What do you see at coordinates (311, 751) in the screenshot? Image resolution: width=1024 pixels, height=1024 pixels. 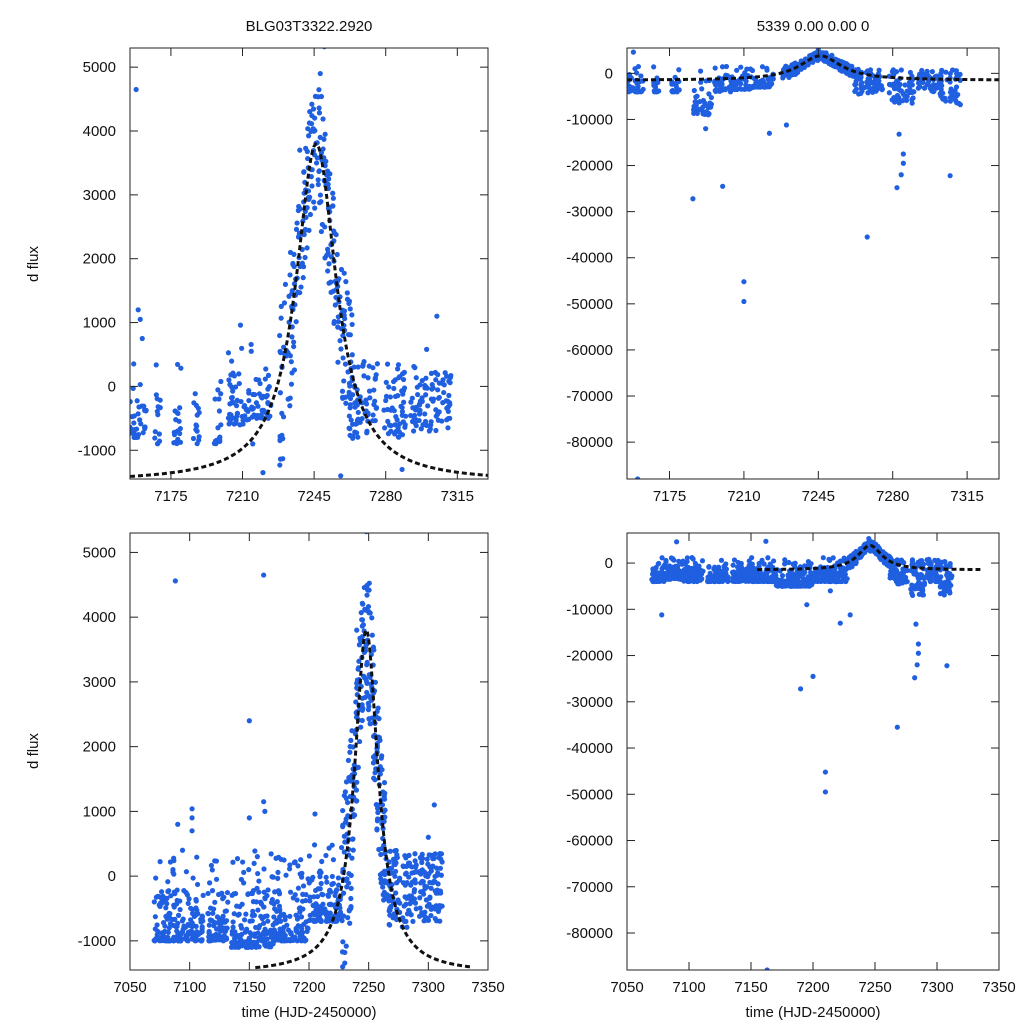 I see `data-layer` at bounding box center [311, 751].